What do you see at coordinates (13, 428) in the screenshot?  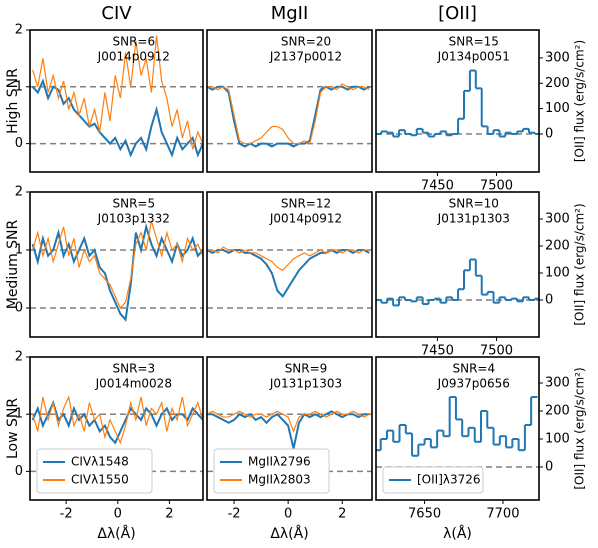 I see `y-axis-label: Low SNR` at bounding box center [13, 428].